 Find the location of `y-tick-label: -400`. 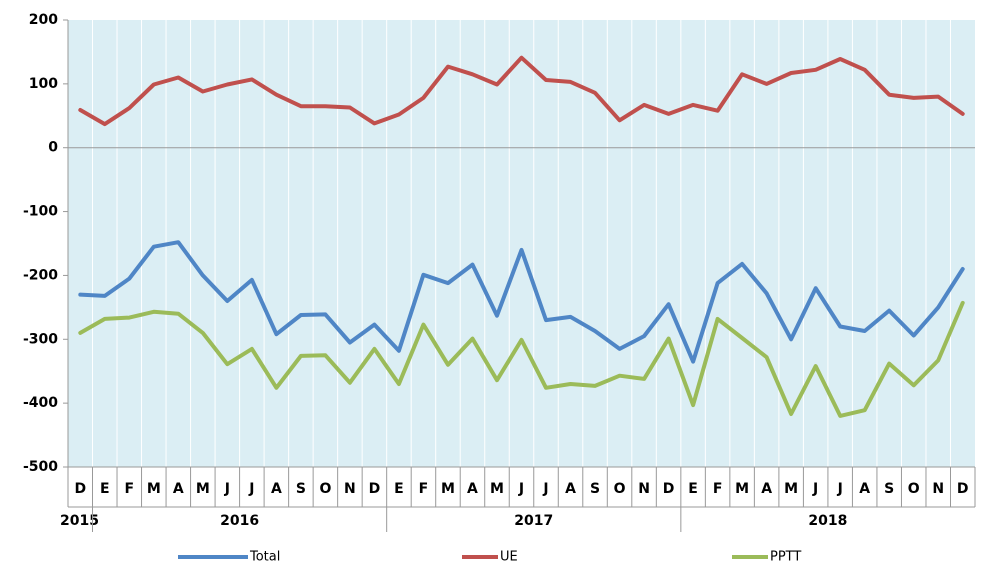

y-tick-label: -400 is located at coordinates (40, 403).